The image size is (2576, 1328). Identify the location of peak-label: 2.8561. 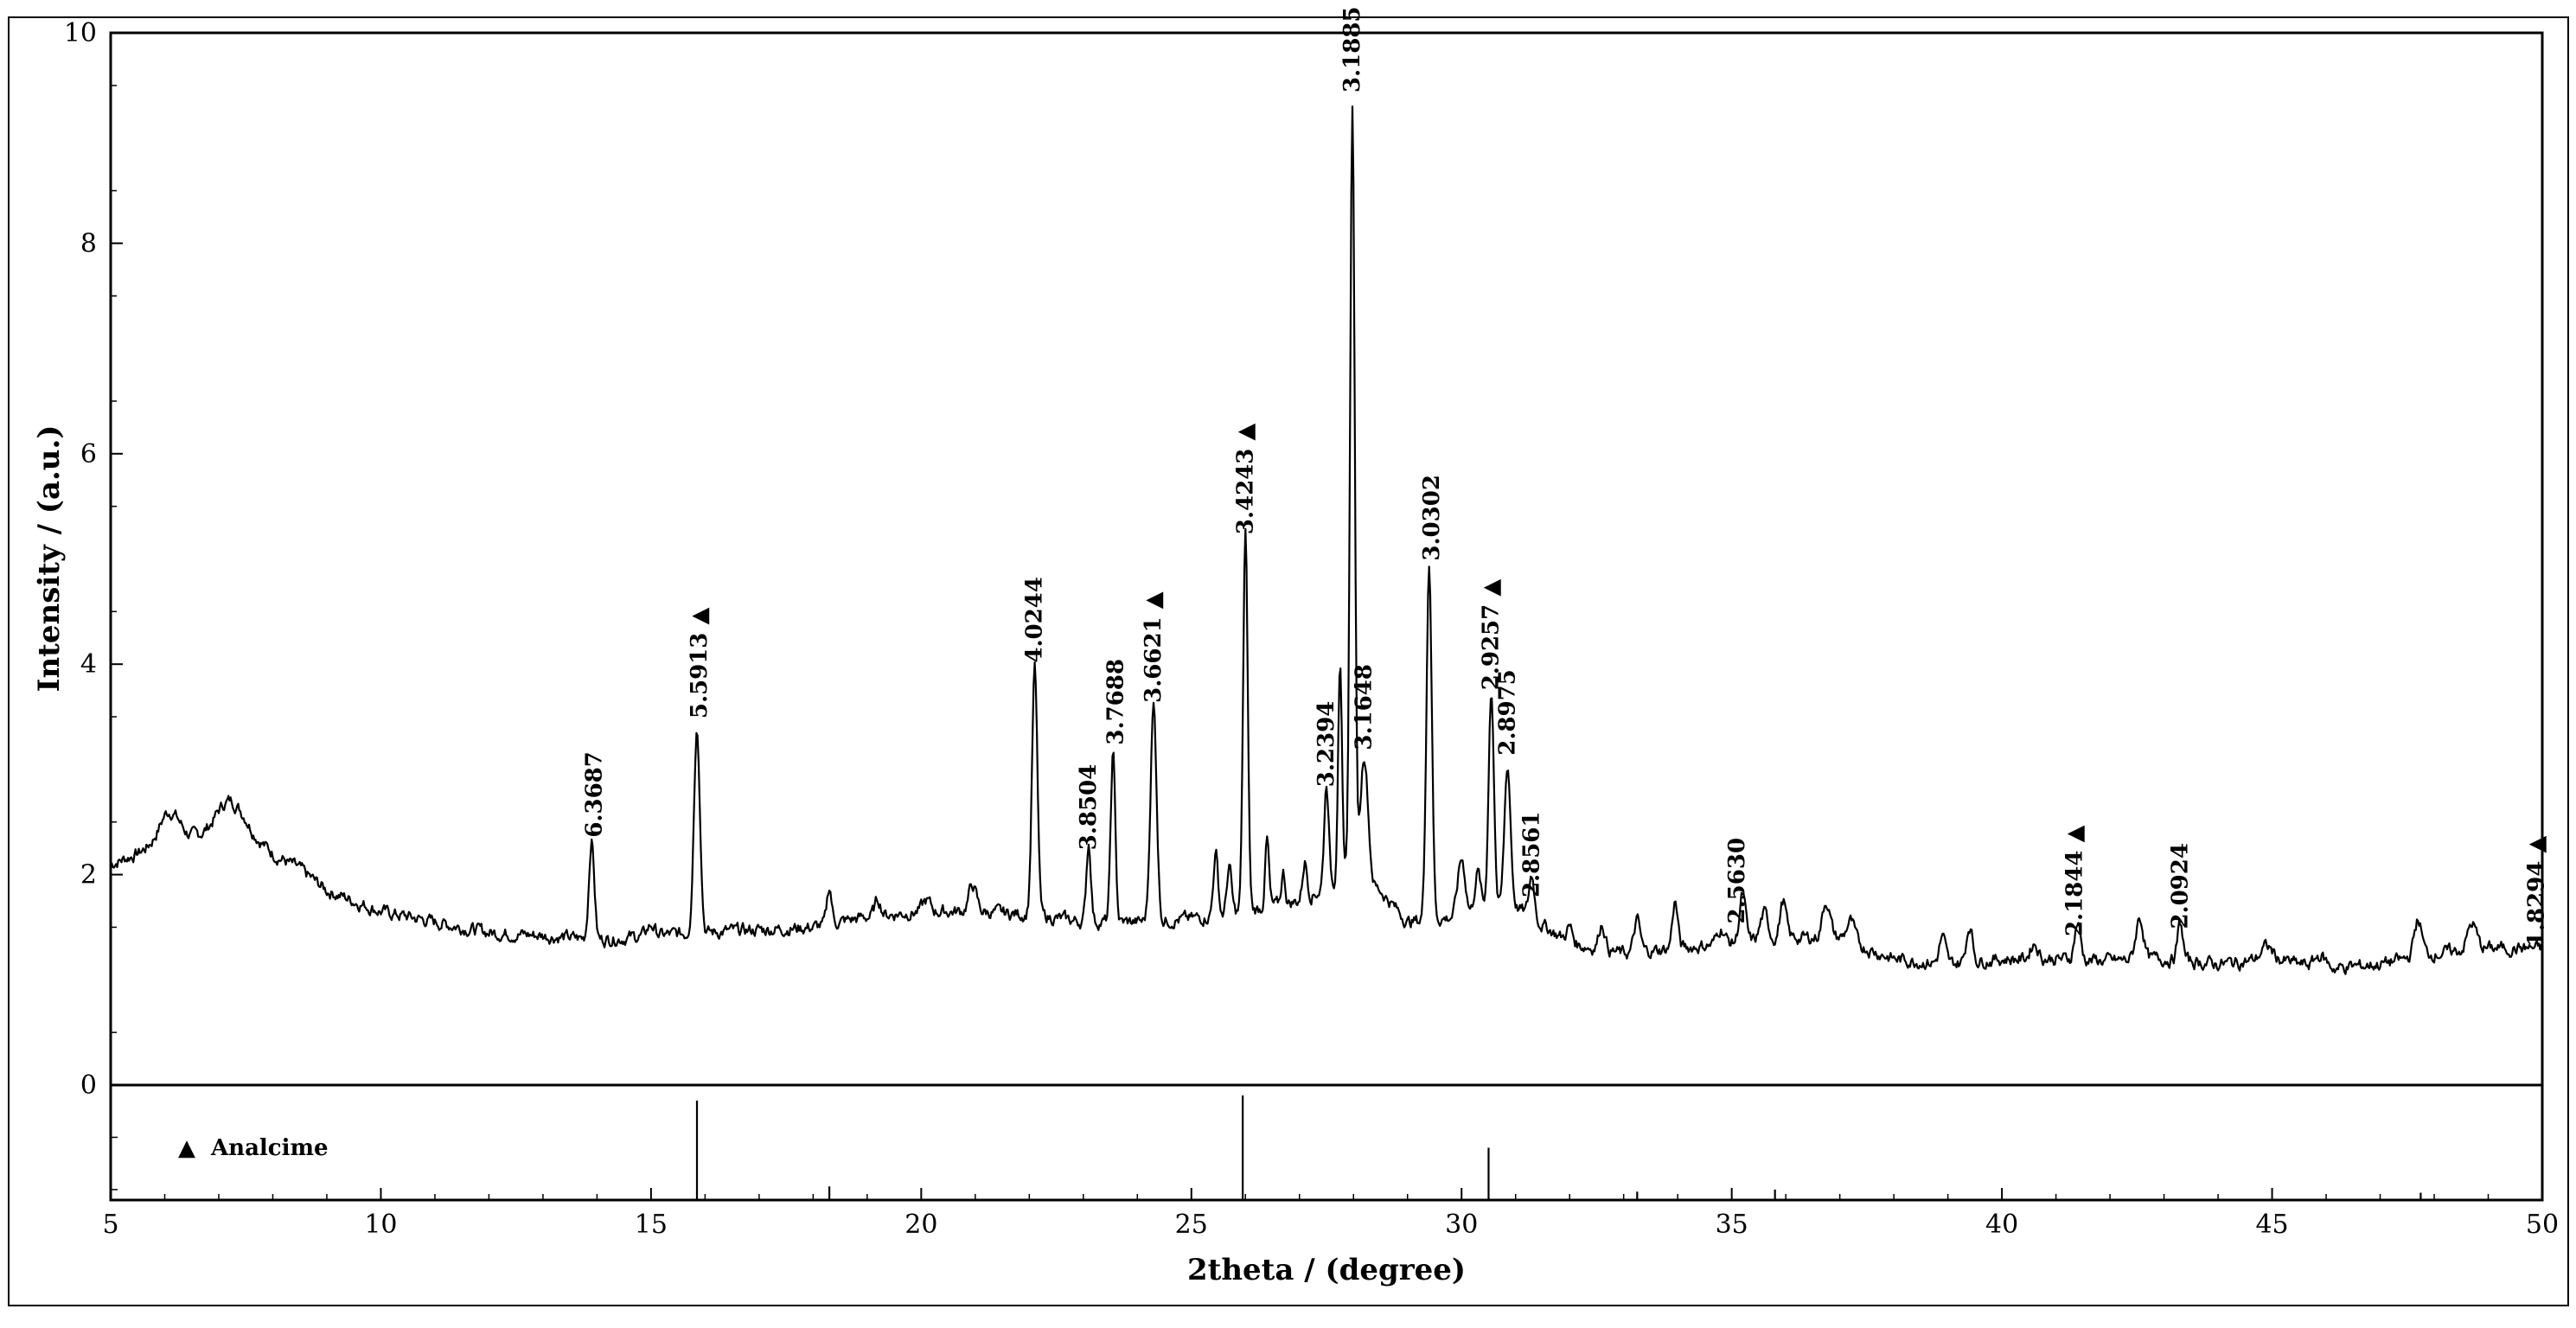
(1531, 855).